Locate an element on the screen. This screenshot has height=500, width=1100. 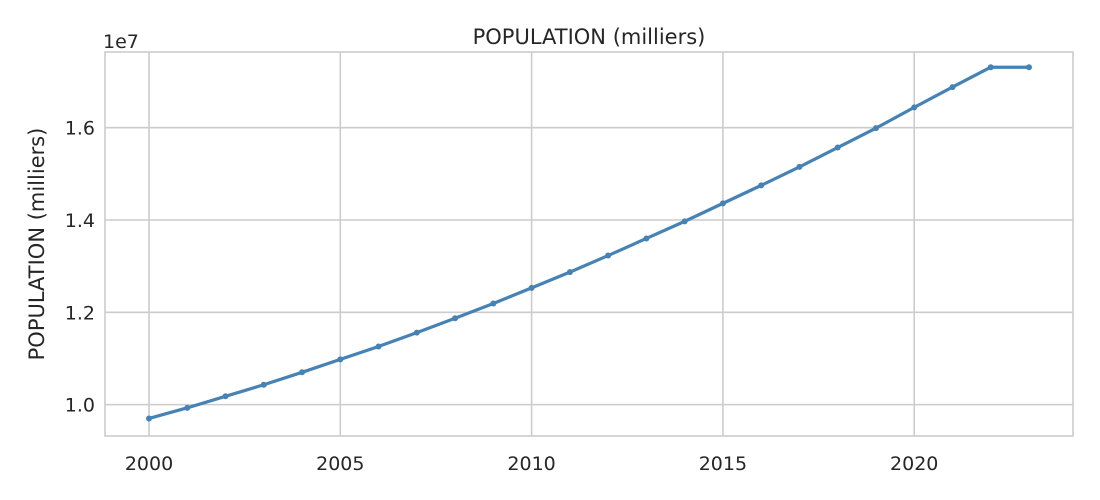
y-tick-label: 1.4 is located at coordinates (80, 221).